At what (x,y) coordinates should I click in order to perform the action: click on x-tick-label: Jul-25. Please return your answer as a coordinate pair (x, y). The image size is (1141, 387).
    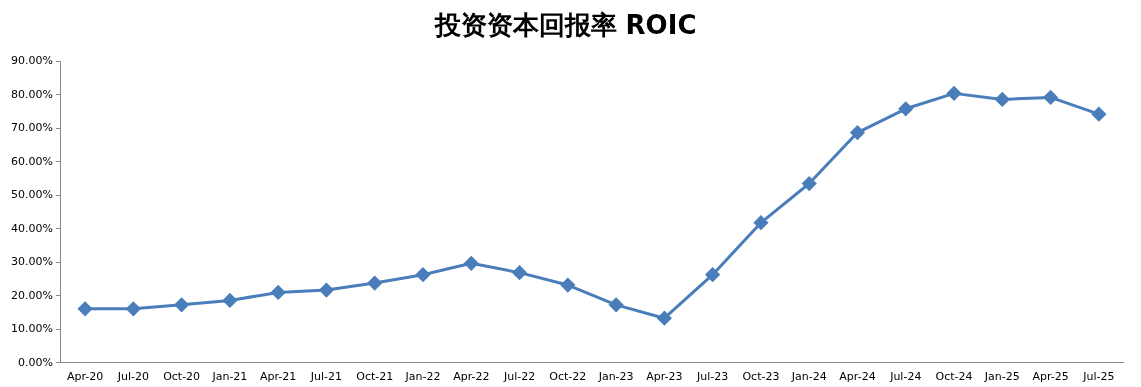
    Looking at the image, I should click on (1098, 377).